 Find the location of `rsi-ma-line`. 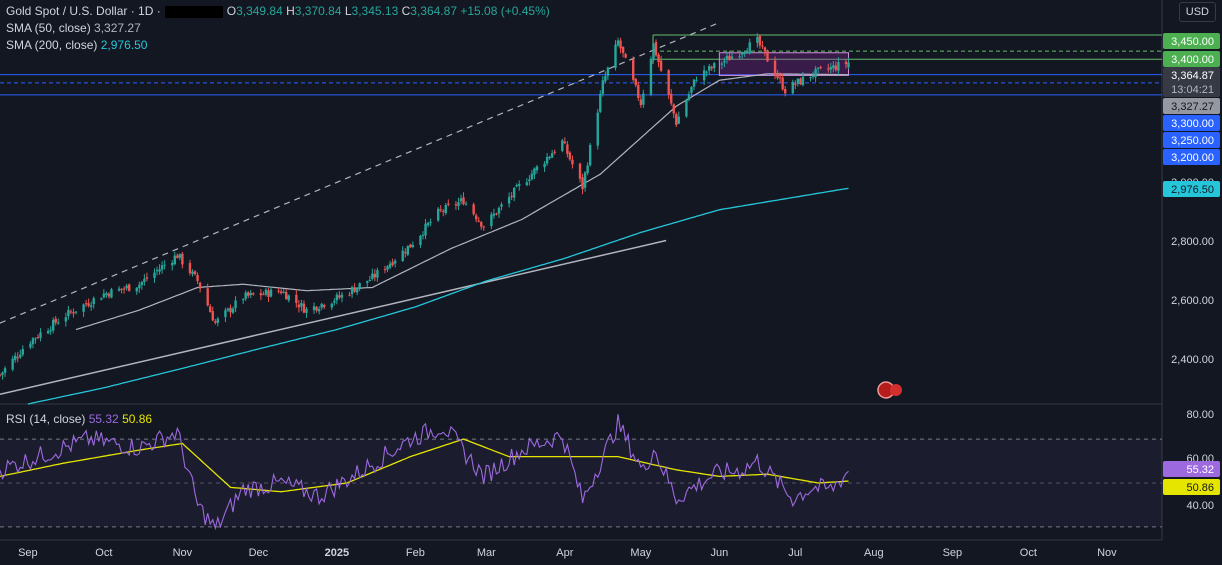

rsi-ma-line is located at coordinates (424, 465).